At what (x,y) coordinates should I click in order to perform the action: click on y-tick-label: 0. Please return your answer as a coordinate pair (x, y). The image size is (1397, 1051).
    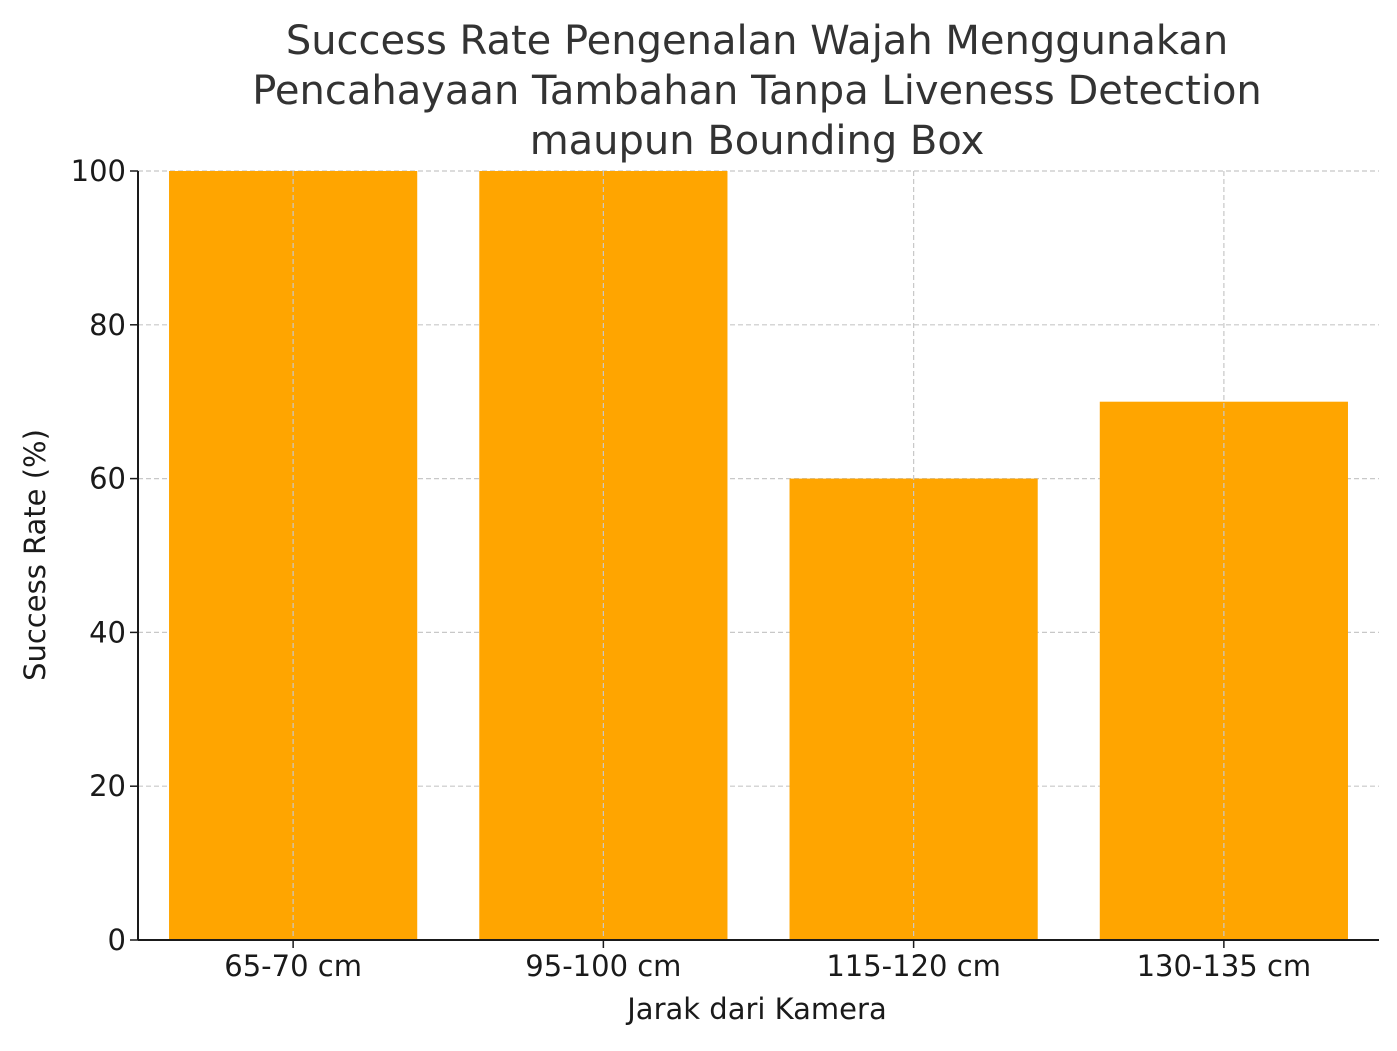
    Looking at the image, I should click on (117, 940).